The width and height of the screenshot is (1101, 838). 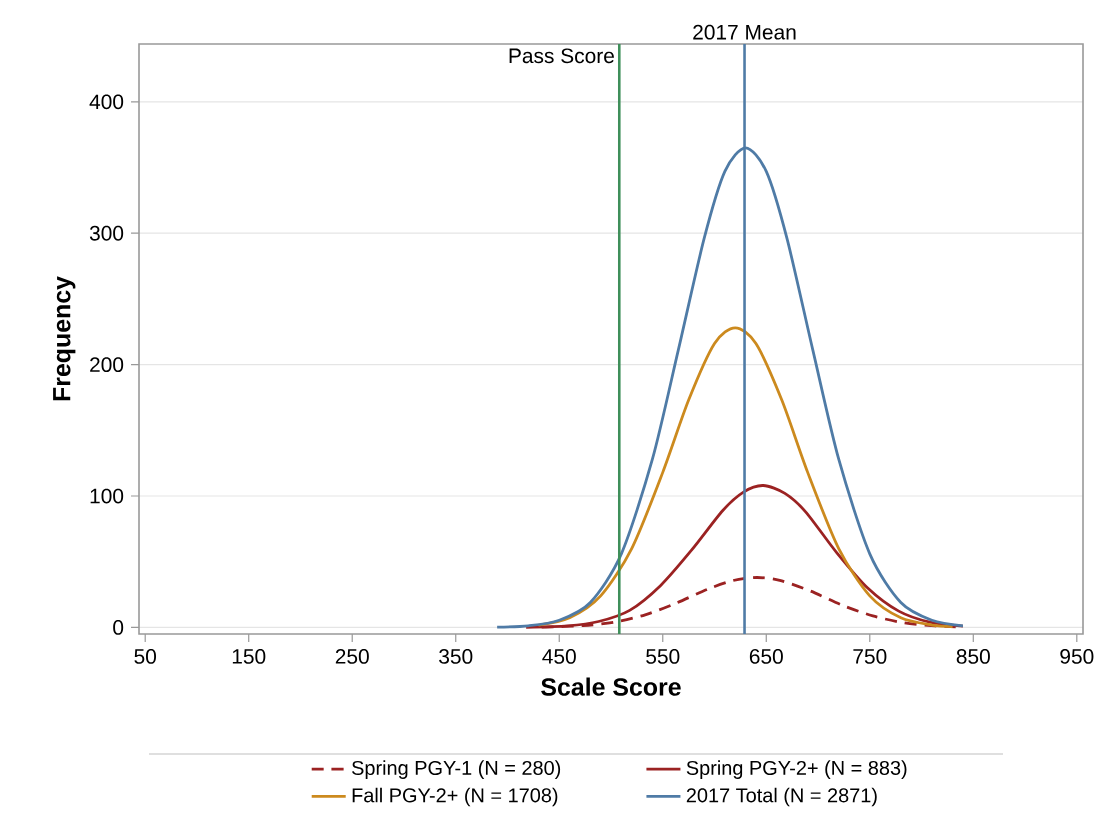 What do you see at coordinates (106, 102) in the screenshot?
I see `y-tick-label: 400` at bounding box center [106, 102].